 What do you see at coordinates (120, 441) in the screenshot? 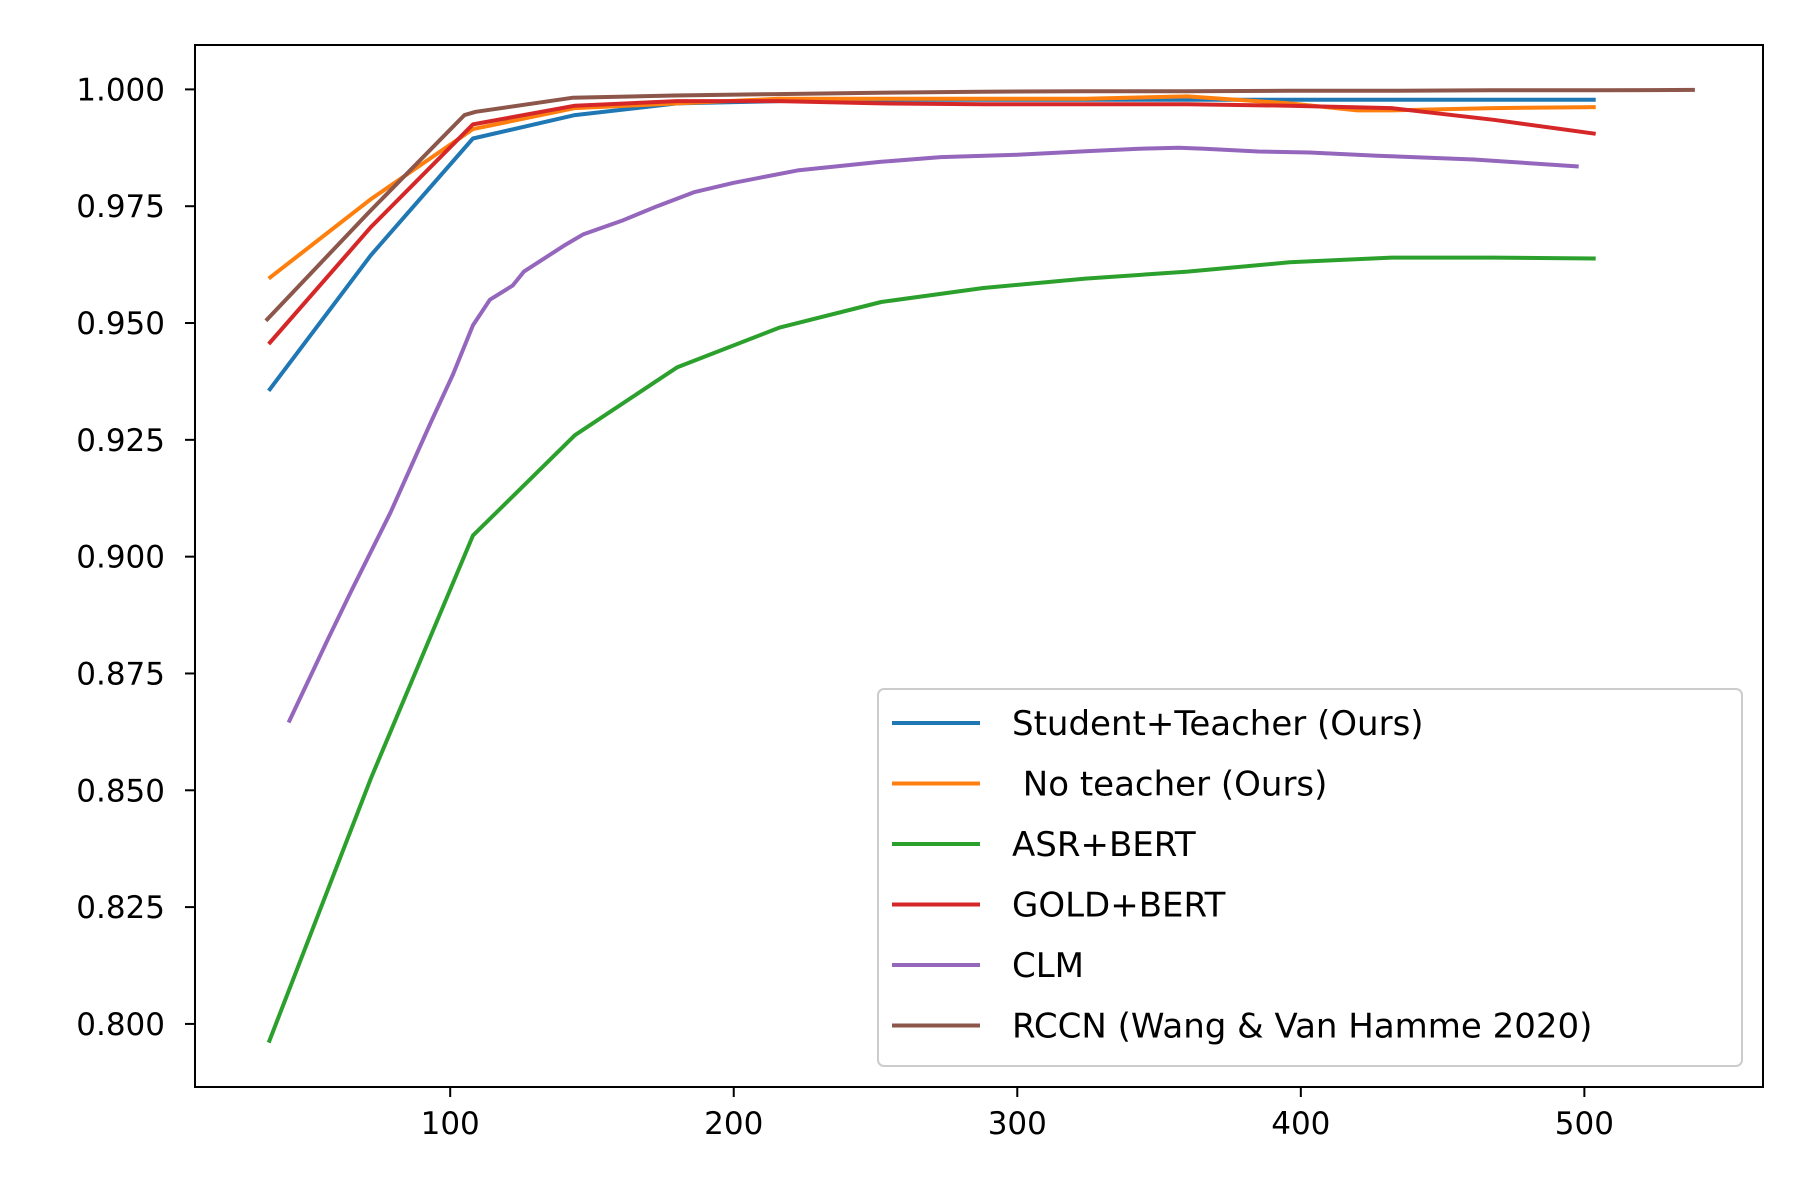
I see `y-tick-label: 0.925` at bounding box center [120, 441].